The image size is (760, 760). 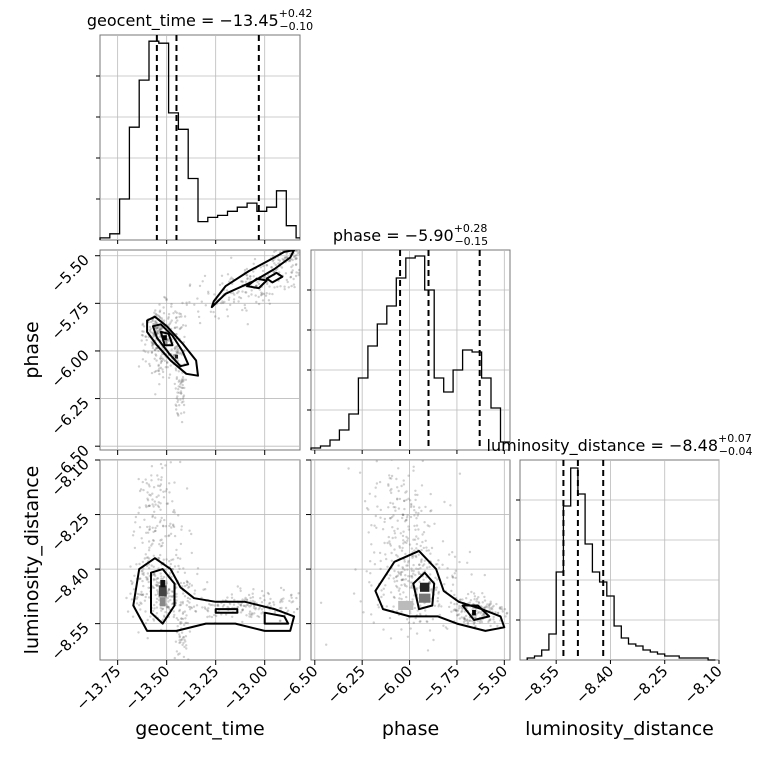 What do you see at coordinates (621, 564) in the screenshot?
I see `histogram-luminosity_distance` at bounding box center [621, 564].